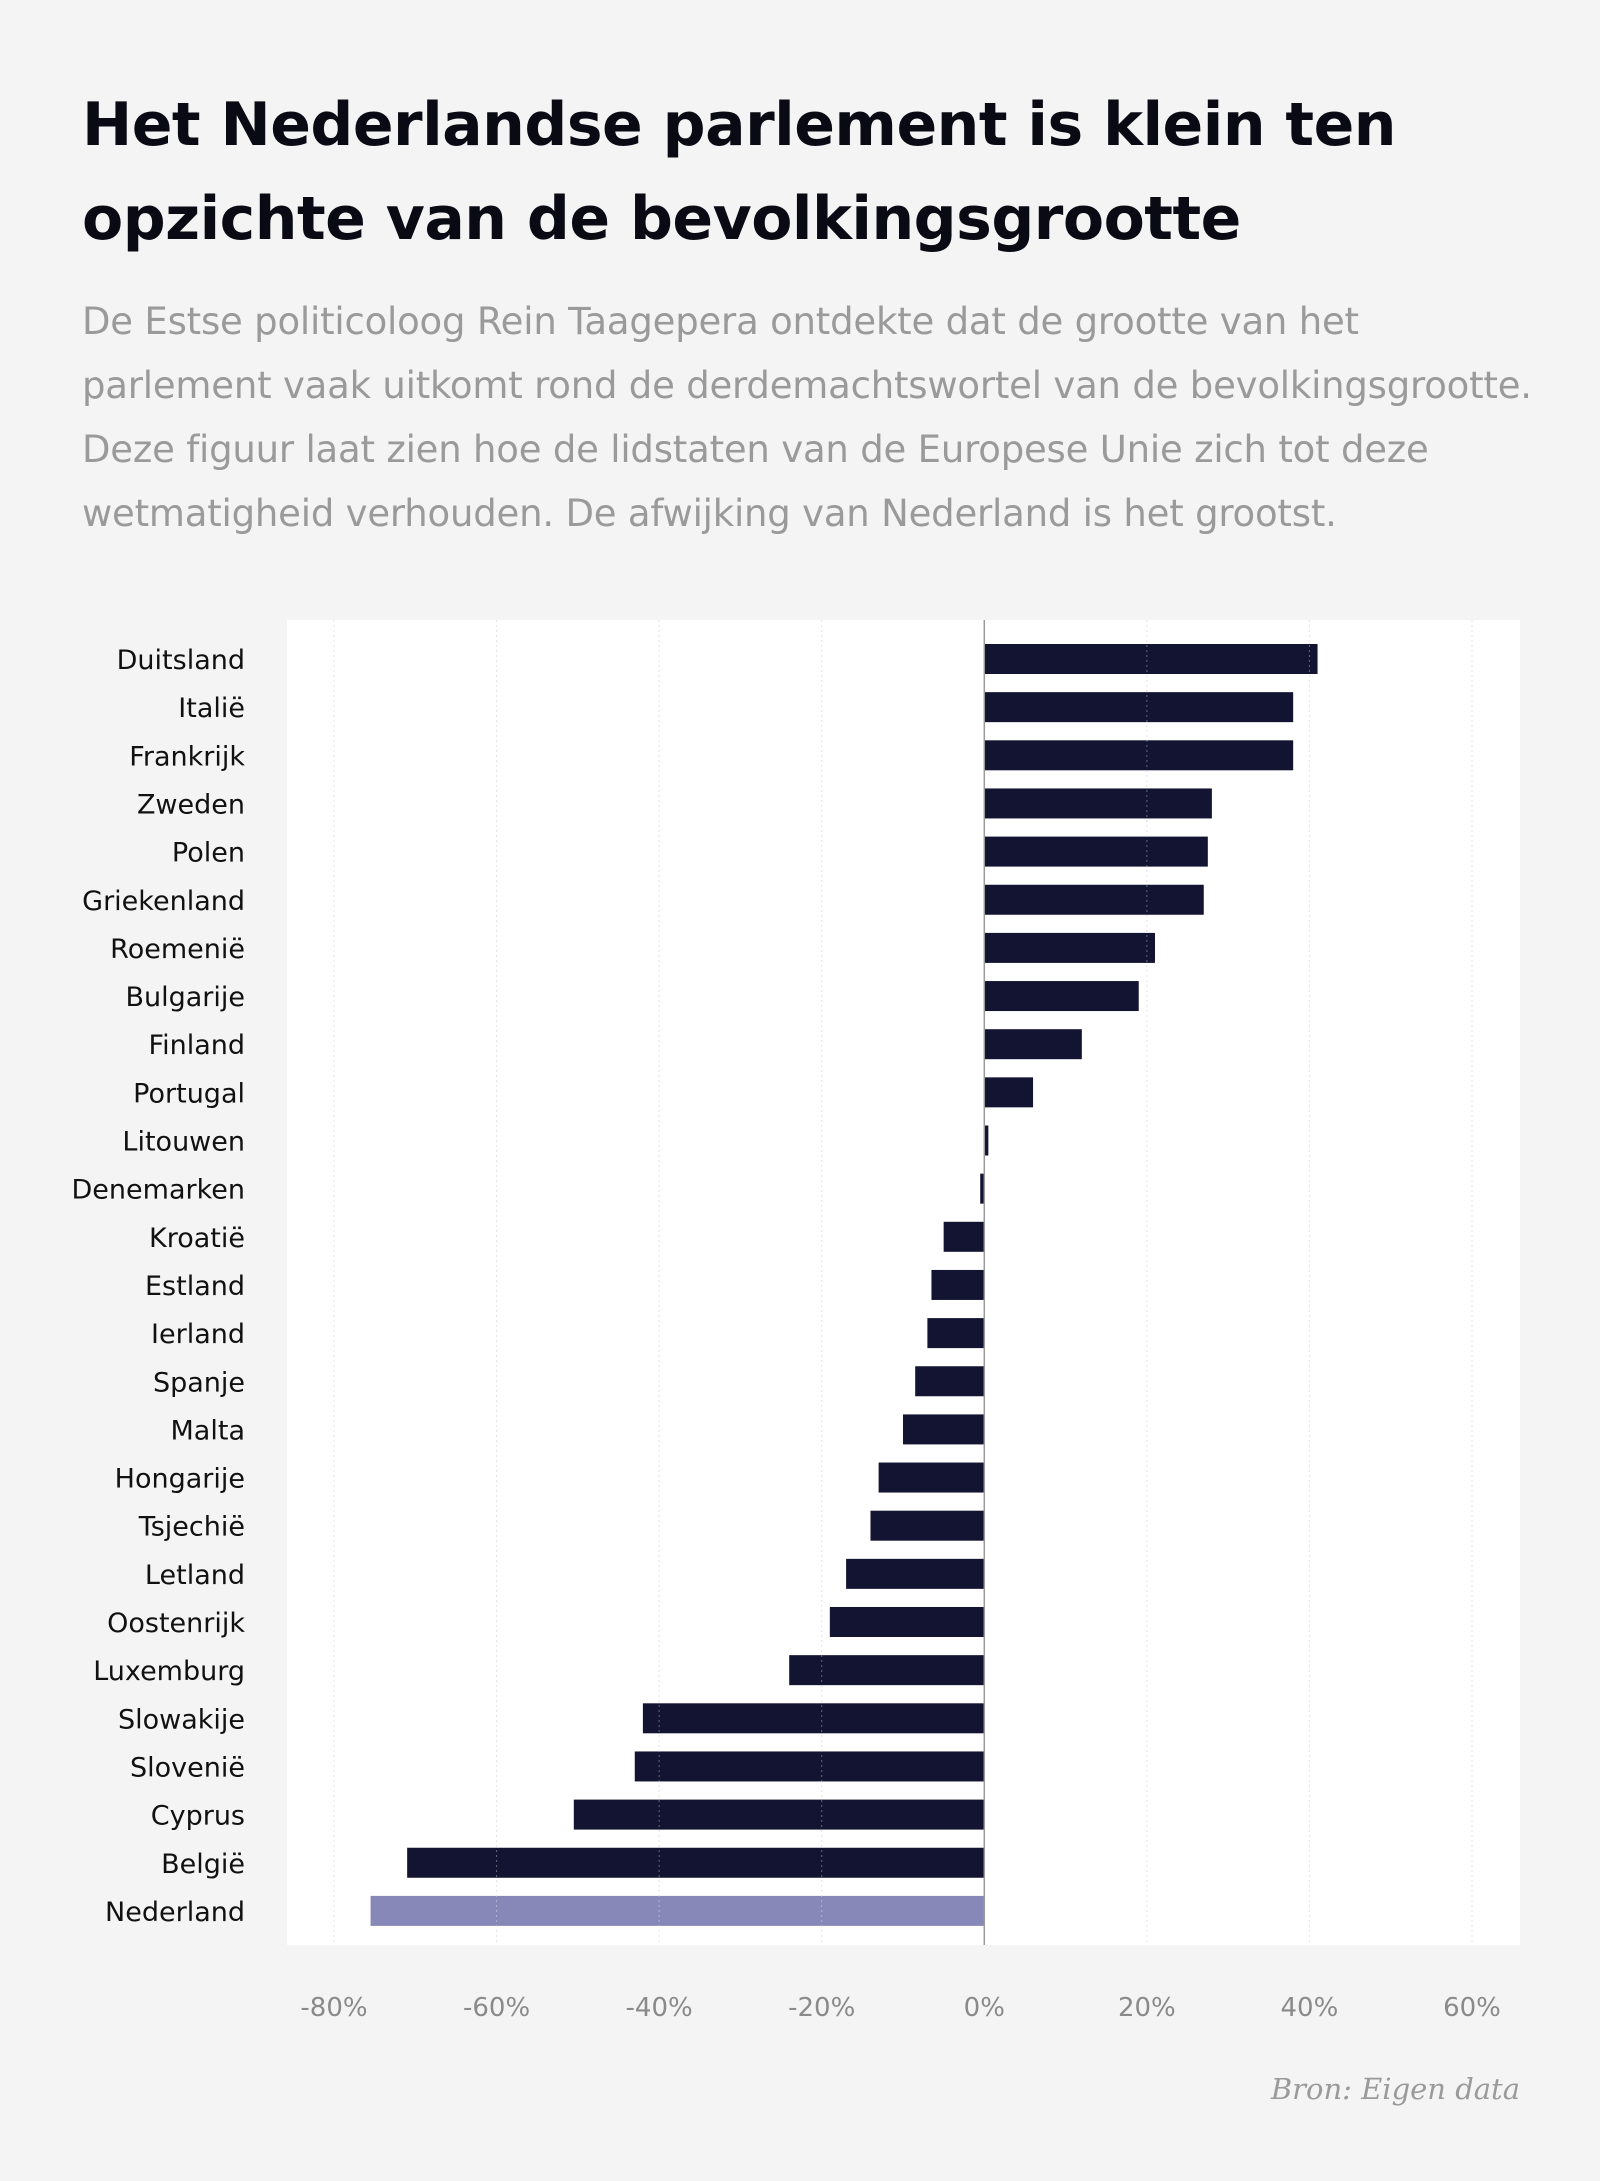 The image size is (1600, 2181). I want to click on category-label: Denemarken, so click(158, 1190).